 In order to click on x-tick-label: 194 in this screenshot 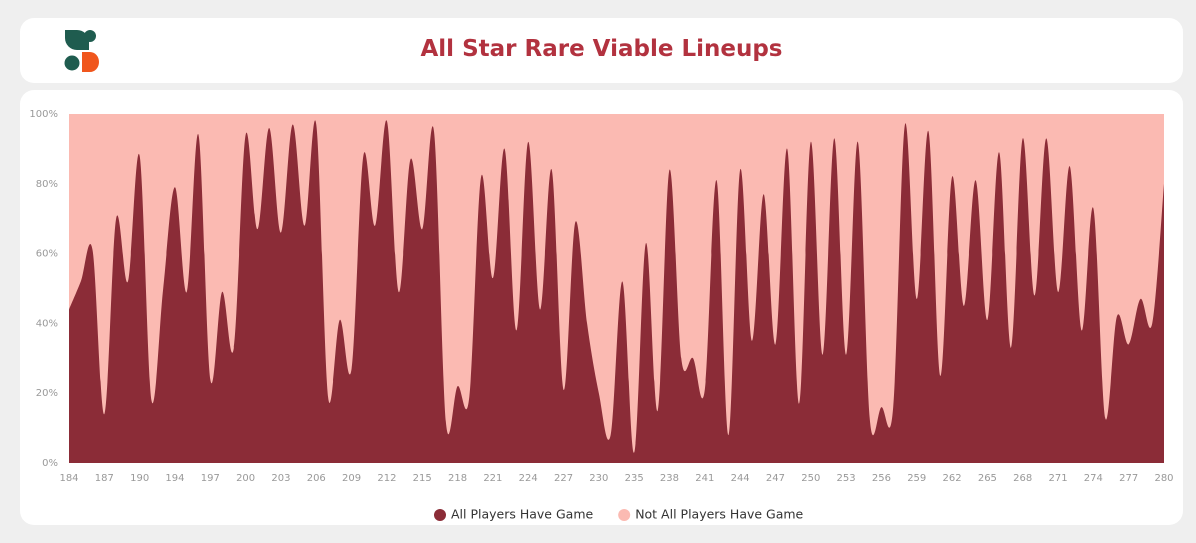, I will do `click(174, 478)`.